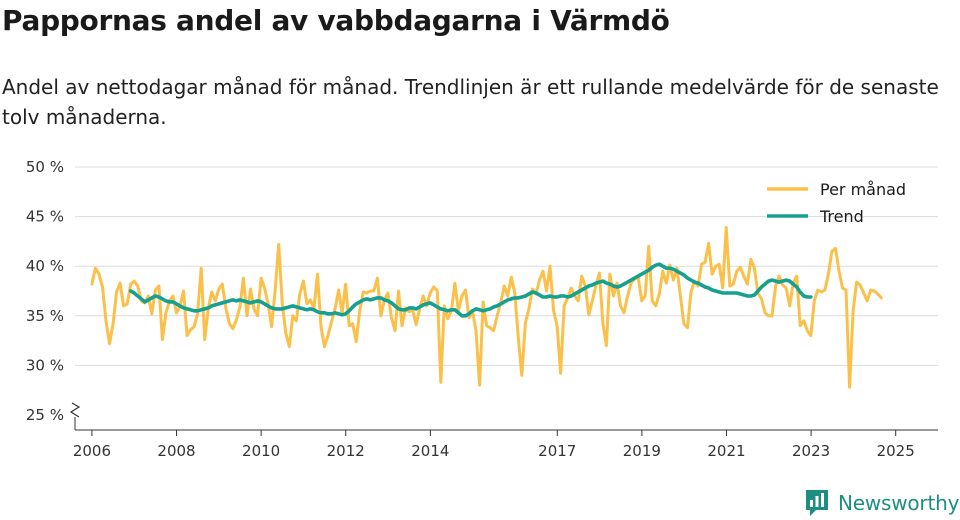 This screenshot has height=520, width=960. Describe the element at coordinates (430, 451) in the screenshot. I see `x-tick-label: 2014` at that location.